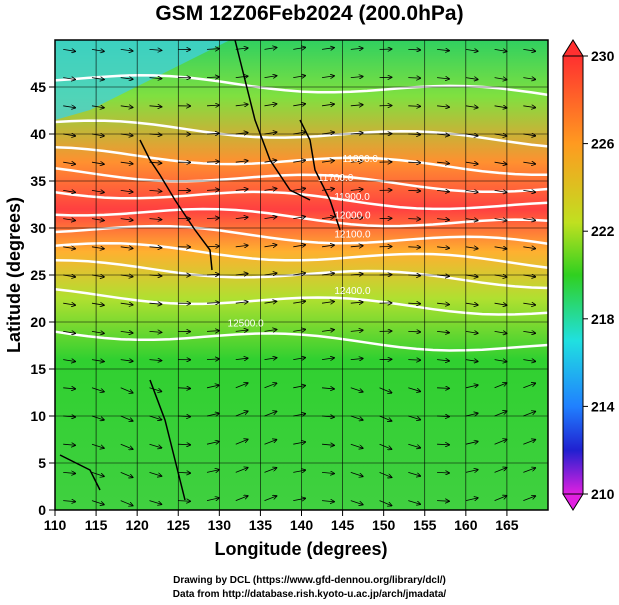  What do you see at coordinates (603, 406) in the screenshot?
I see `colorbar-tick-label: 214` at bounding box center [603, 406].